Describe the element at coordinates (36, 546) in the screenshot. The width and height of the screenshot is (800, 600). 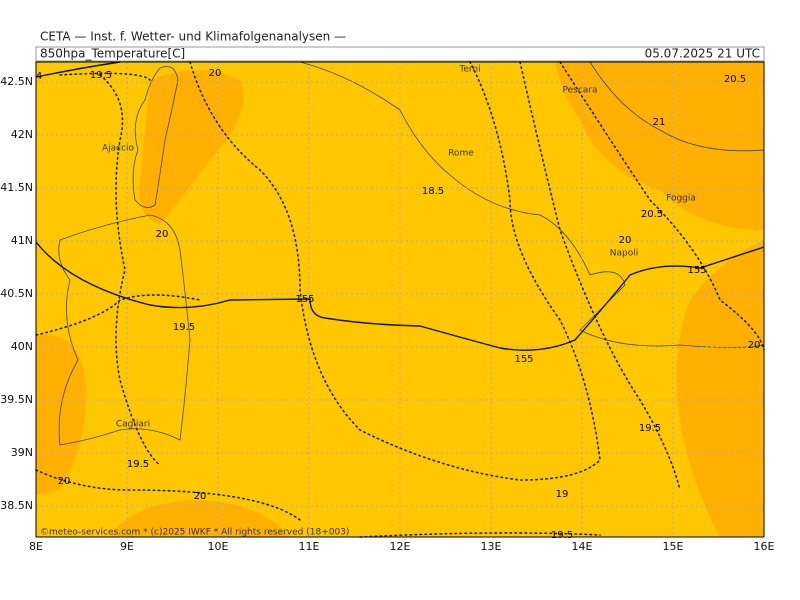
I see `lon-label: 8E` at that location.